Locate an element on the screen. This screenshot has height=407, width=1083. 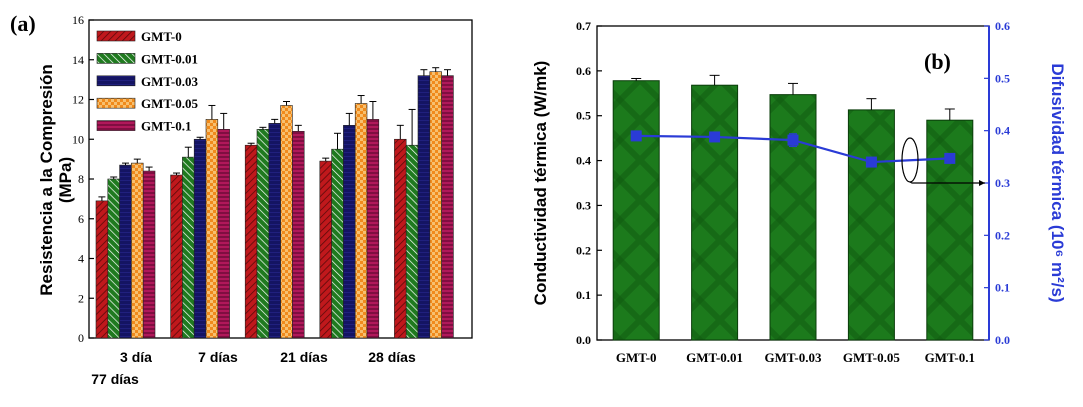
panel-b-right-axis-title: Difusividad térmica (10⁶ m²/s) is located at coordinates (1057, 182).